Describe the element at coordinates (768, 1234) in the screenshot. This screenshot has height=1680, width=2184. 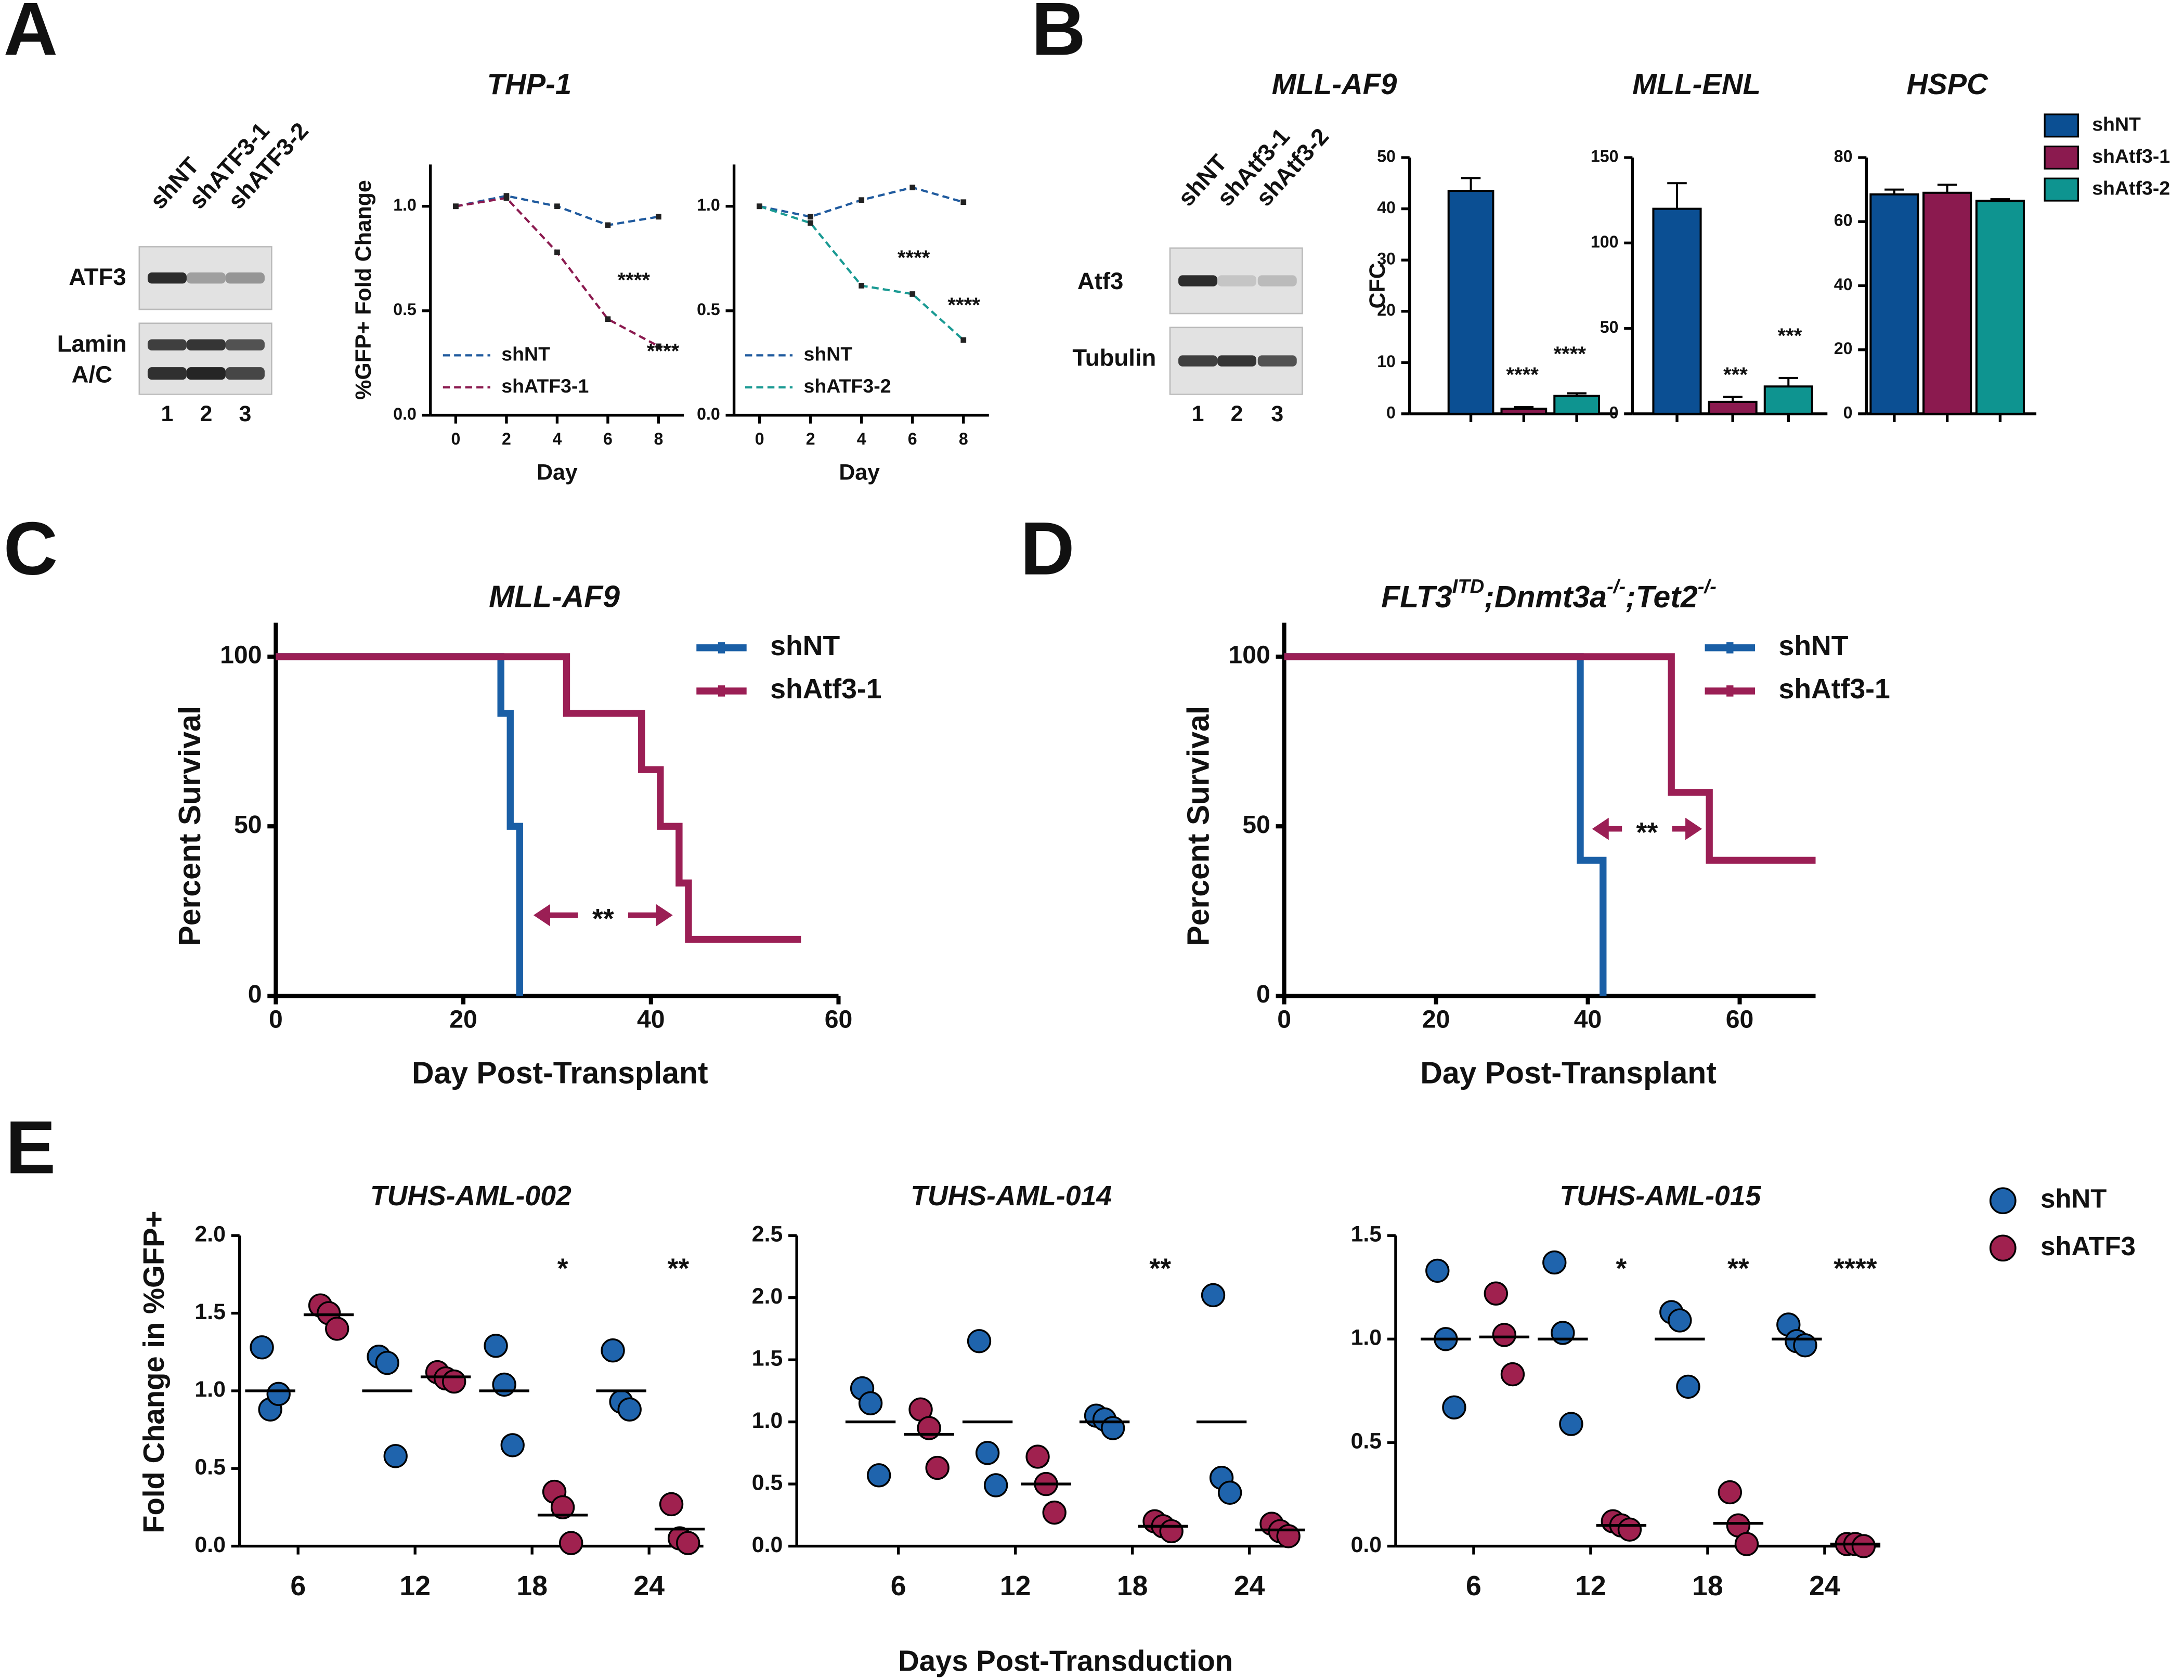
I see `y-tick-label: 2.5` at that location.